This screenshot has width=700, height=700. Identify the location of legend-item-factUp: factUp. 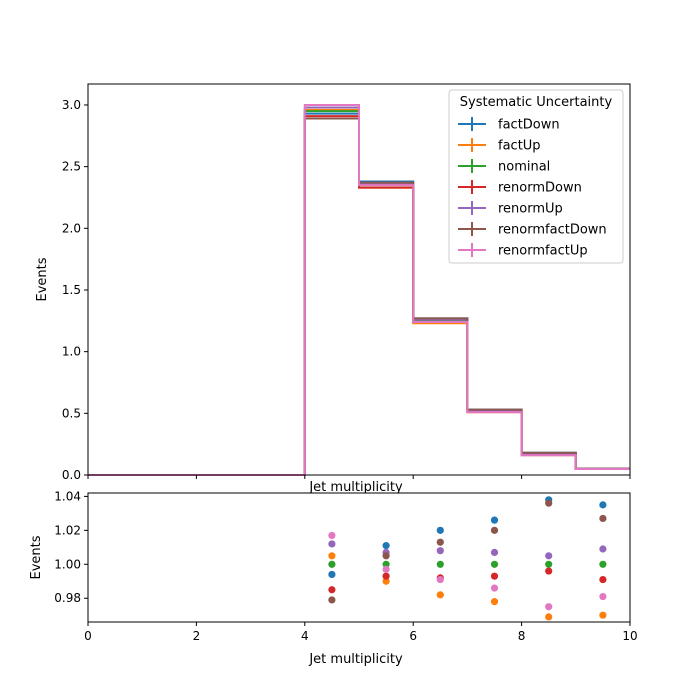
(499, 146).